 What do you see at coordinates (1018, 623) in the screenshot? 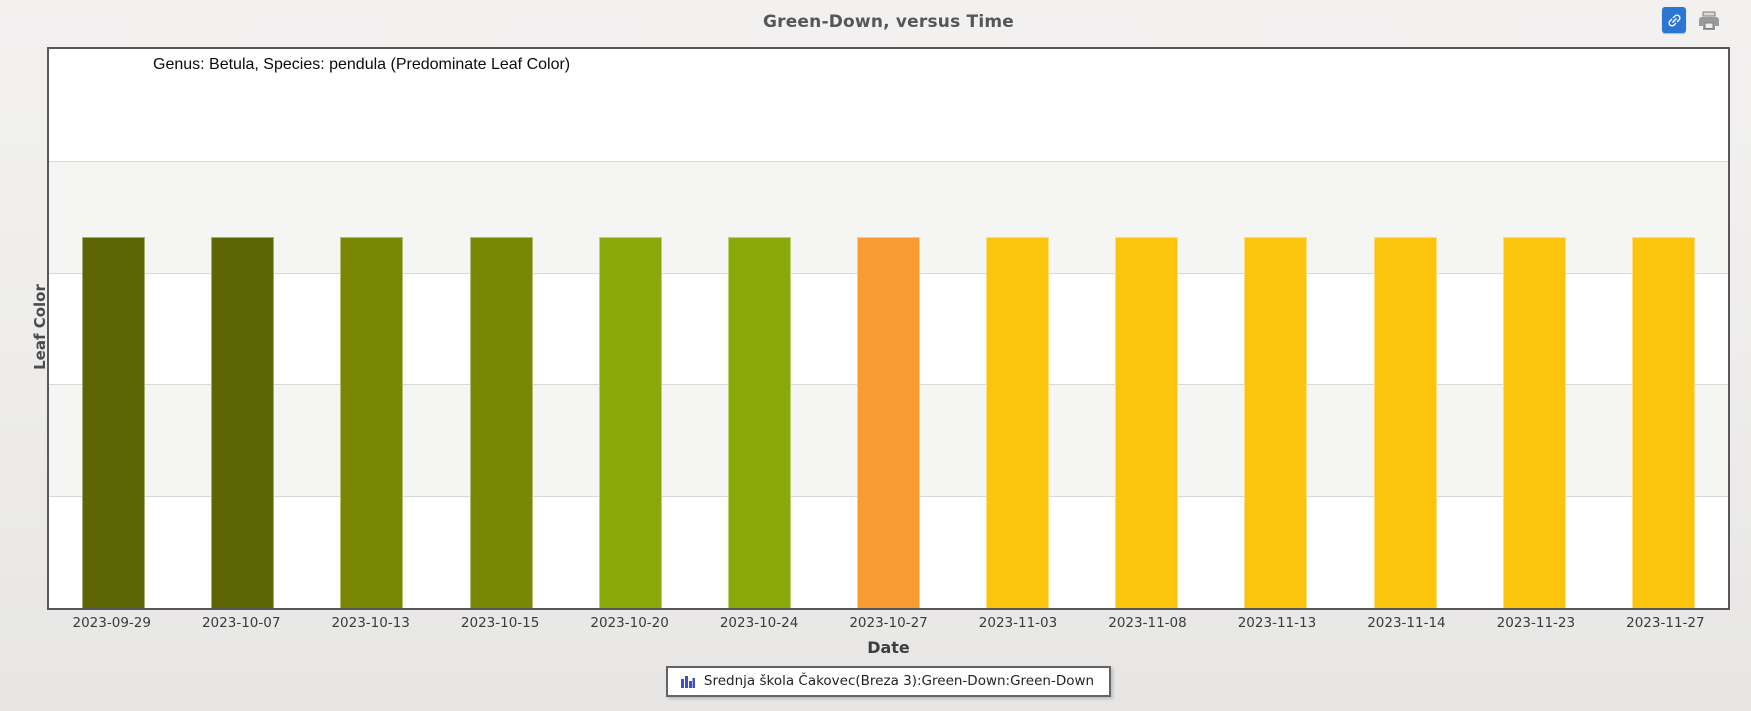
I see `x-tick-label: 2023-11-03` at bounding box center [1018, 623].